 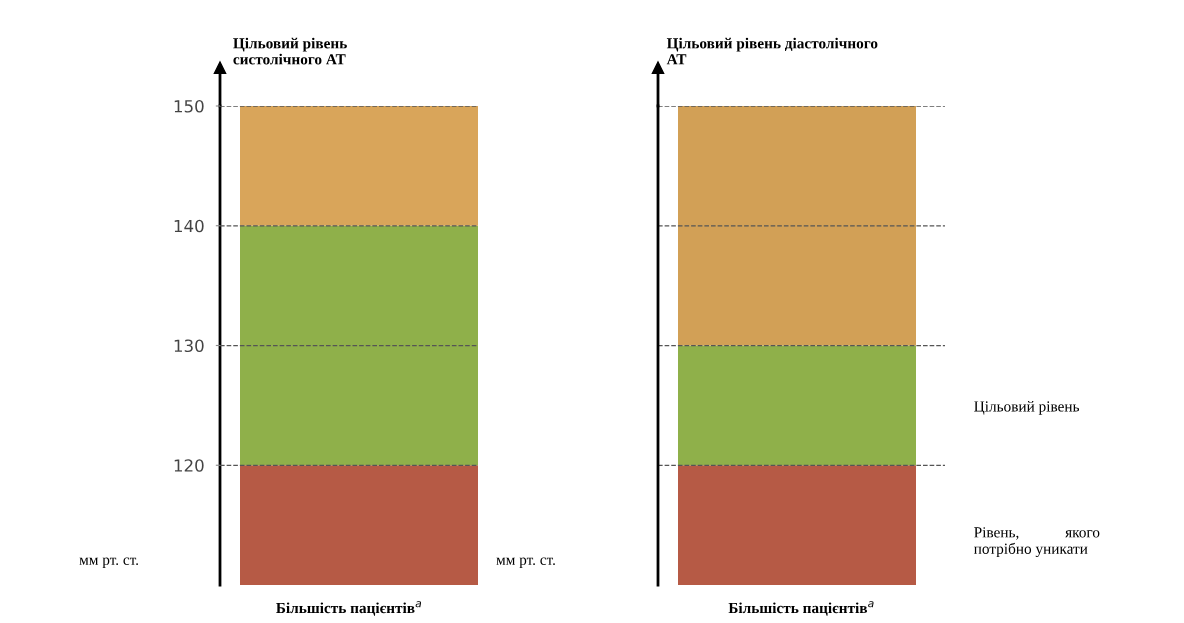 I want to click on chart-title: Цільовий рівень діастолічного АТ, so click(x=772, y=51).